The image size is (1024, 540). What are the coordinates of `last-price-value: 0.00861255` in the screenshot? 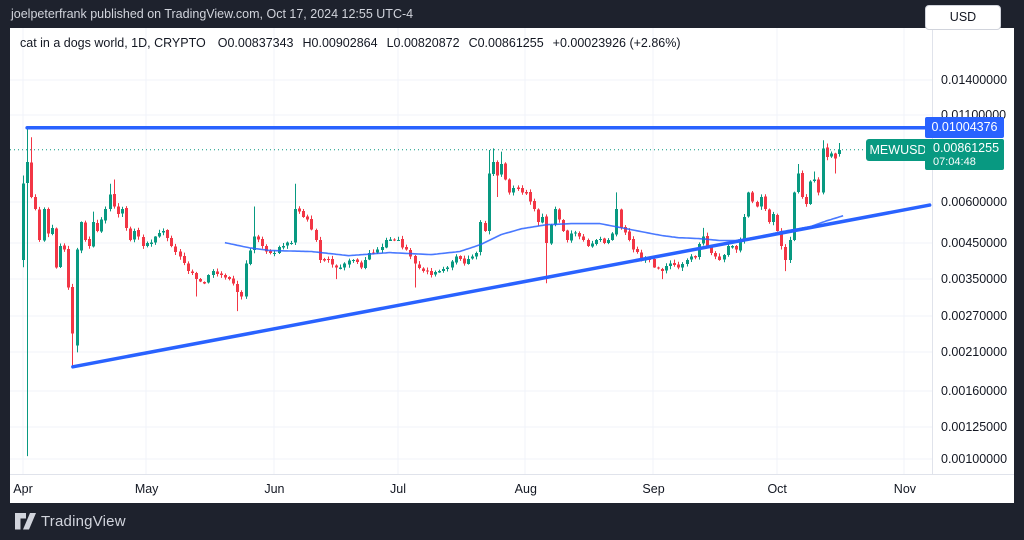 It's located at (966, 147).